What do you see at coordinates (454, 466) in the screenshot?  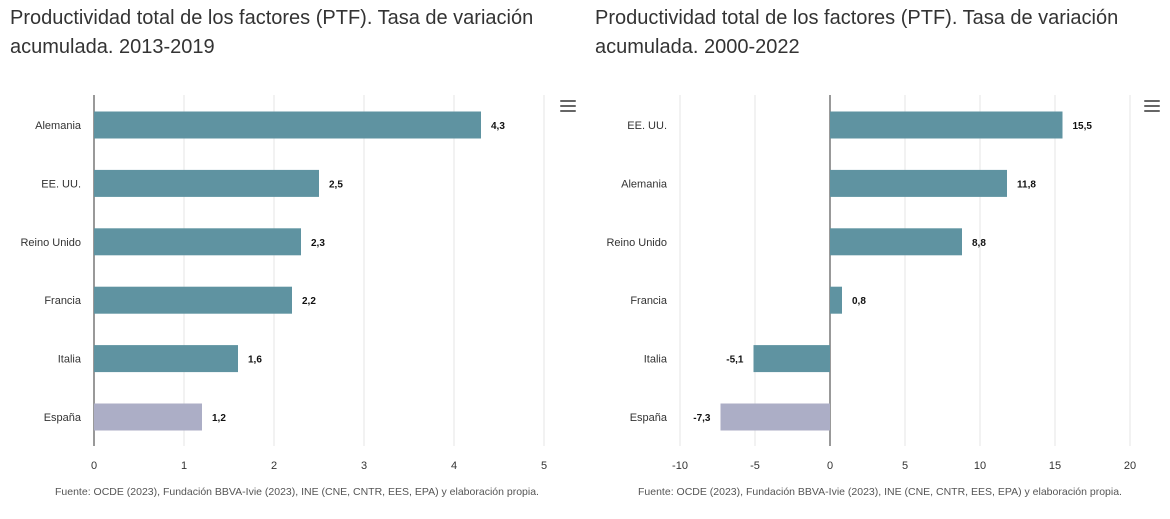 I see `x-tick-label: 4` at bounding box center [454, 466].